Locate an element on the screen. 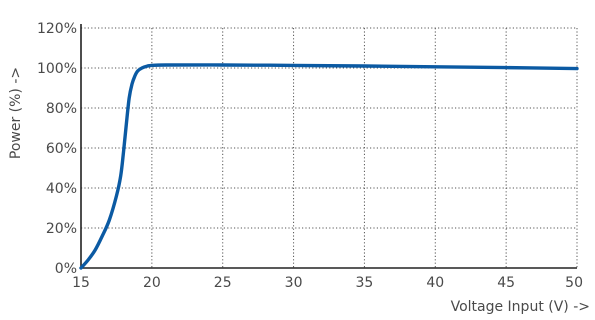  x-tick-label: 20 is located at coordinates (152, 283).